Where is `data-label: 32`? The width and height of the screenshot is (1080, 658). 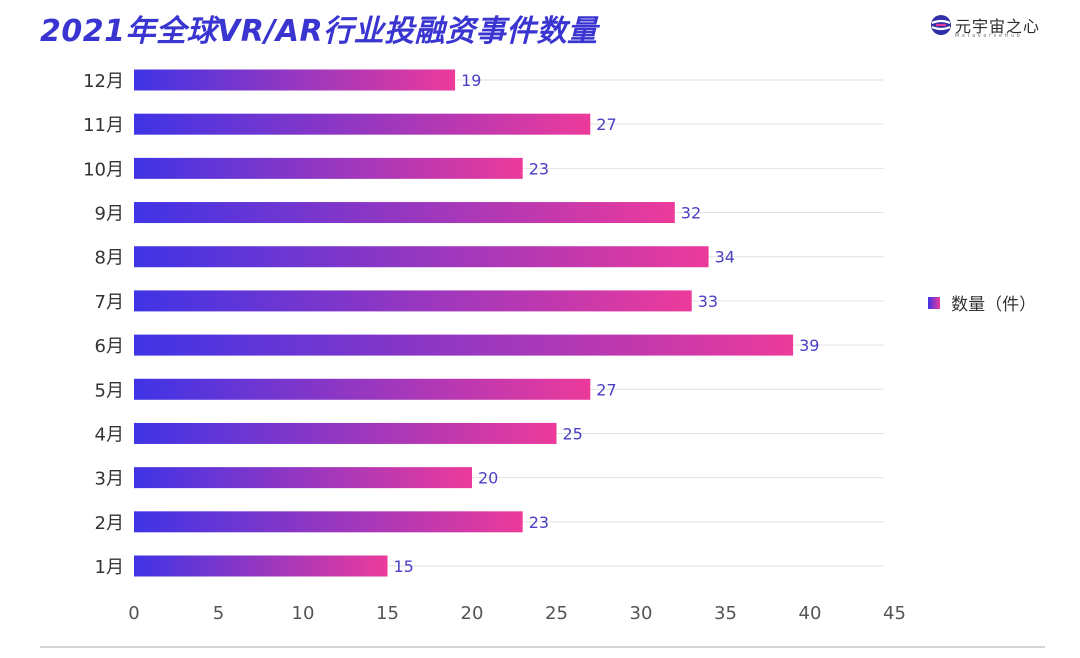
data-label: 32 is located at coordinates (691, 213).